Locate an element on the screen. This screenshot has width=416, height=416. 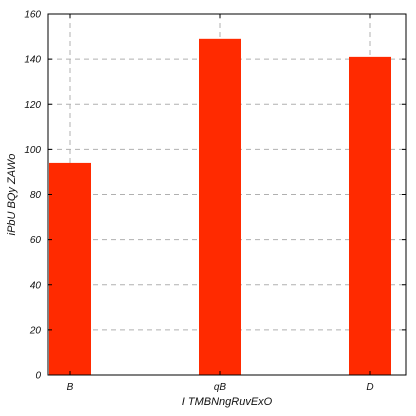
y-tick-label: 120 is located at coordinates (32, 105).